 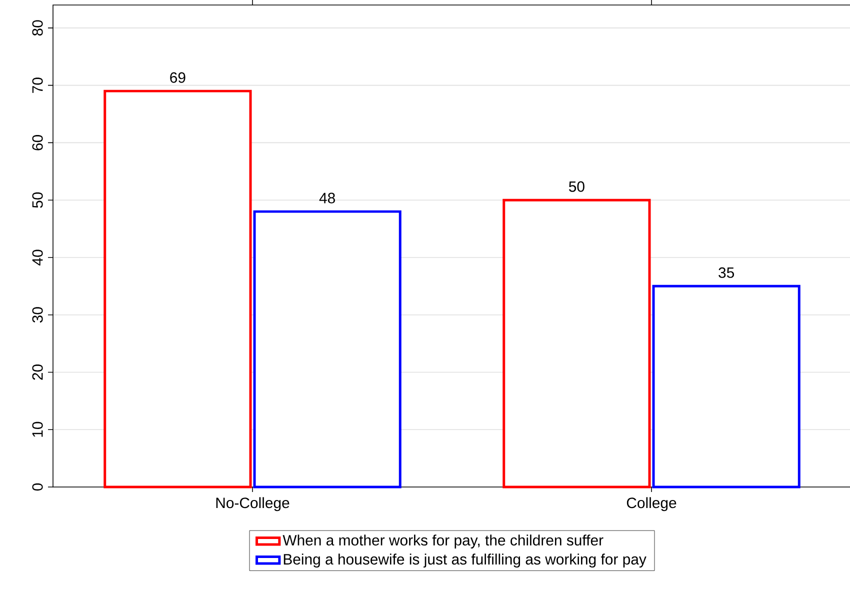 I want to click on y-tick-label: 10, so click(x=37, y=429).